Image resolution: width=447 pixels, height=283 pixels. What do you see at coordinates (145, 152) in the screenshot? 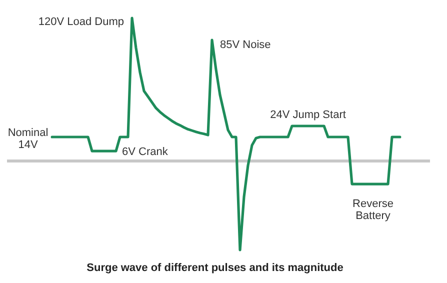
I see `annotation: 6V Crank` at bounding box center [145, 152].